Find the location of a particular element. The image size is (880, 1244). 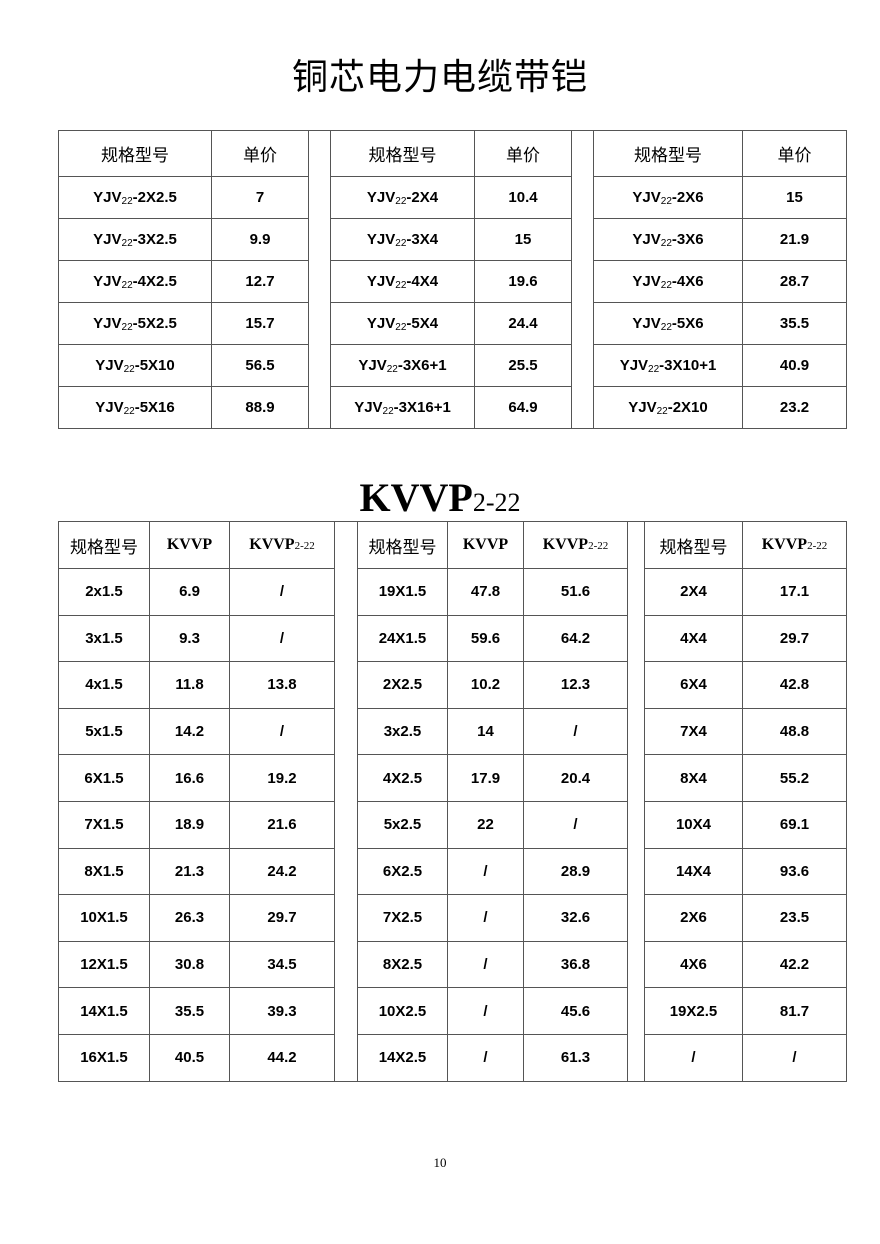

price-cell: 64.9 is located at coordinates (523, 407).